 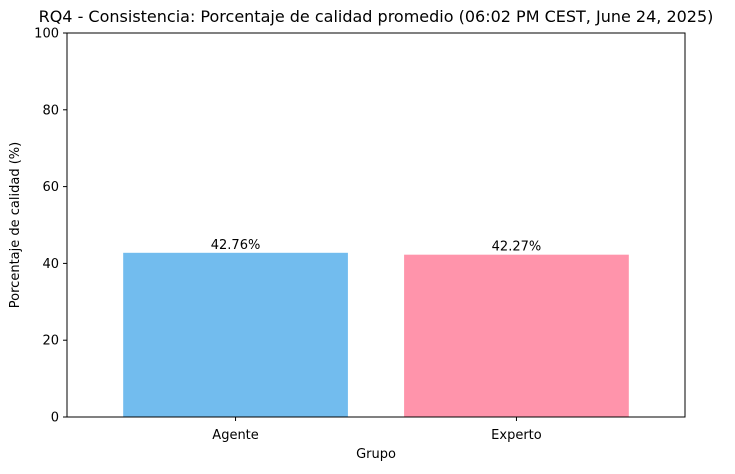 I want to click on y-tick-label: 100, so click(x=46, y=34).